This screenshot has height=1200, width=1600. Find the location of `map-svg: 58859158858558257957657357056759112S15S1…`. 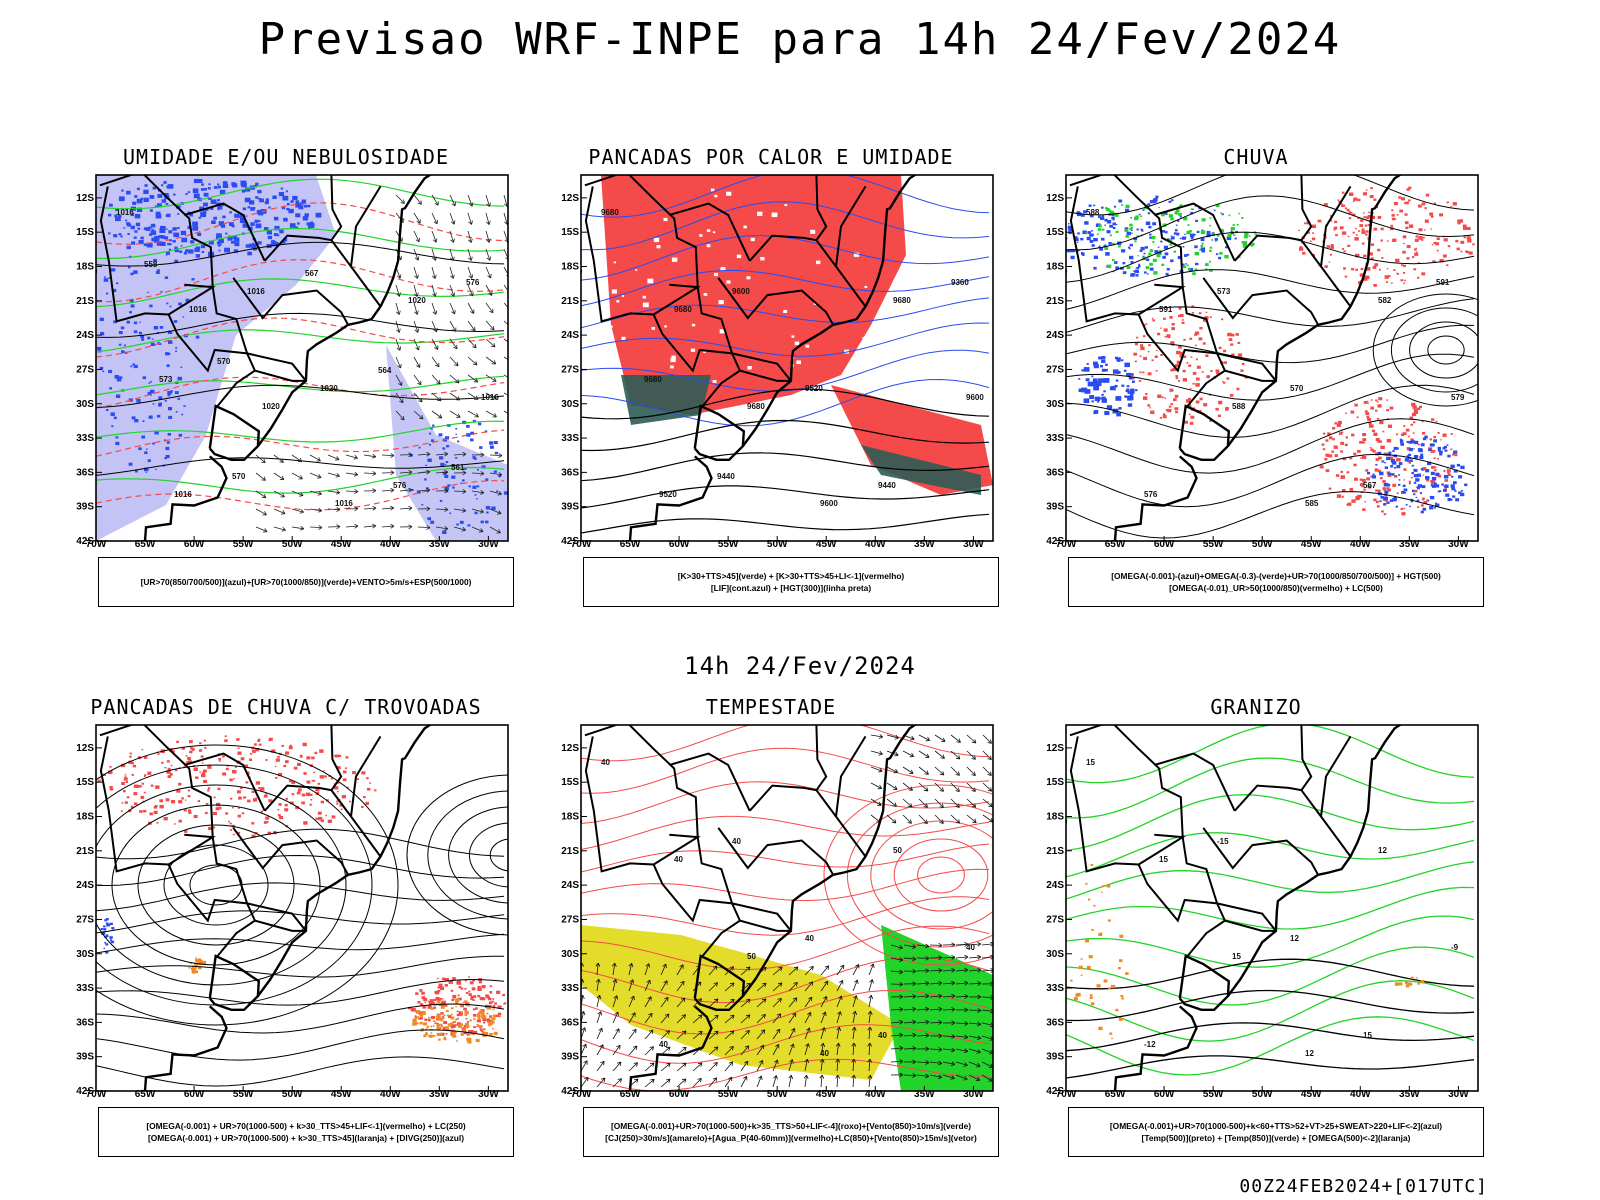

map-svg: 58859158858558257957657357056759112S15S1… is located at coordinates (1262, 362).